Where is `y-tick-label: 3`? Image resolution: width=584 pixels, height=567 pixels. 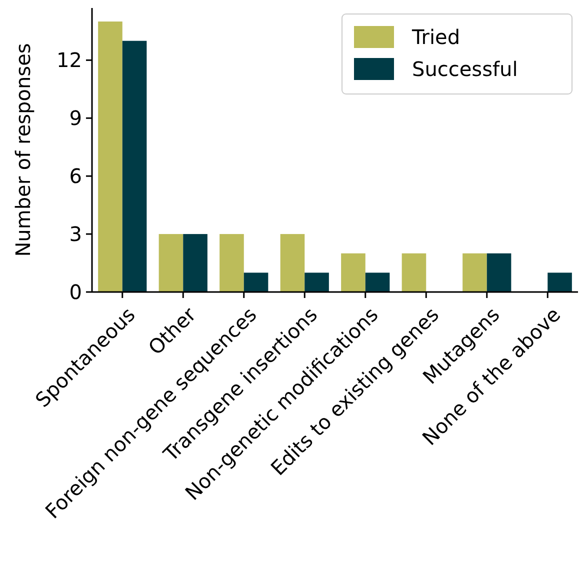
y-tick-label: 3 is located at coordinates (75, 234).